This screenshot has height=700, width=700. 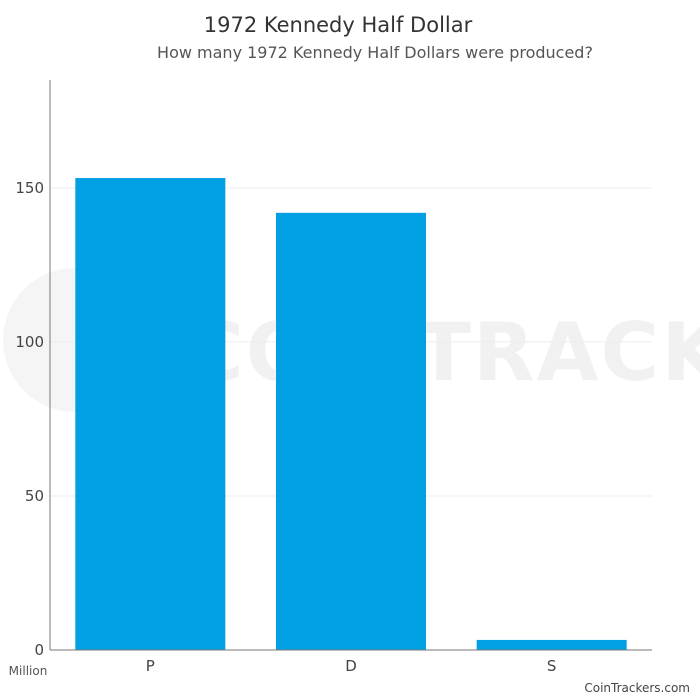 I want to click on credit-link: CoinTrackers.com, so click(x=637, y=688).